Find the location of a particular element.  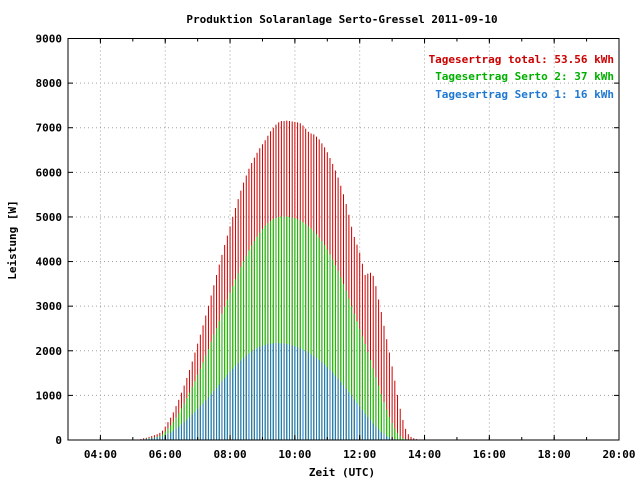

y-tick-label: 7000 is located at coordinates (49, 128).